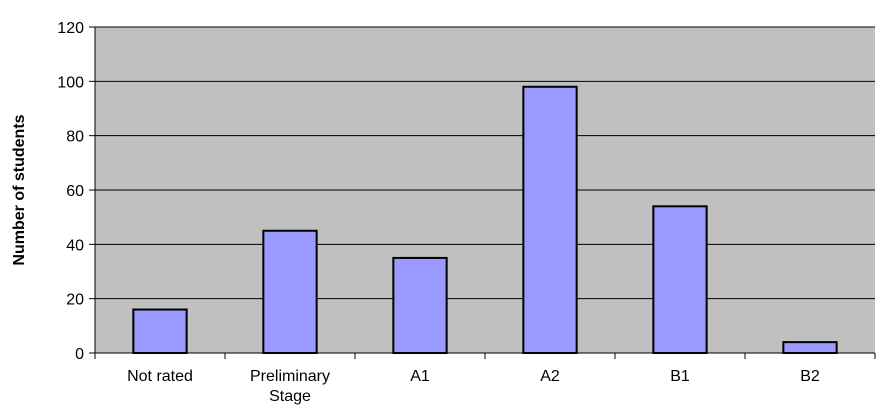 The image size is (876, 420). What do you see at coordinates (70, 82) in the screenshot?
I see `y-tick-label: 100` at bounding box center [70, 82].